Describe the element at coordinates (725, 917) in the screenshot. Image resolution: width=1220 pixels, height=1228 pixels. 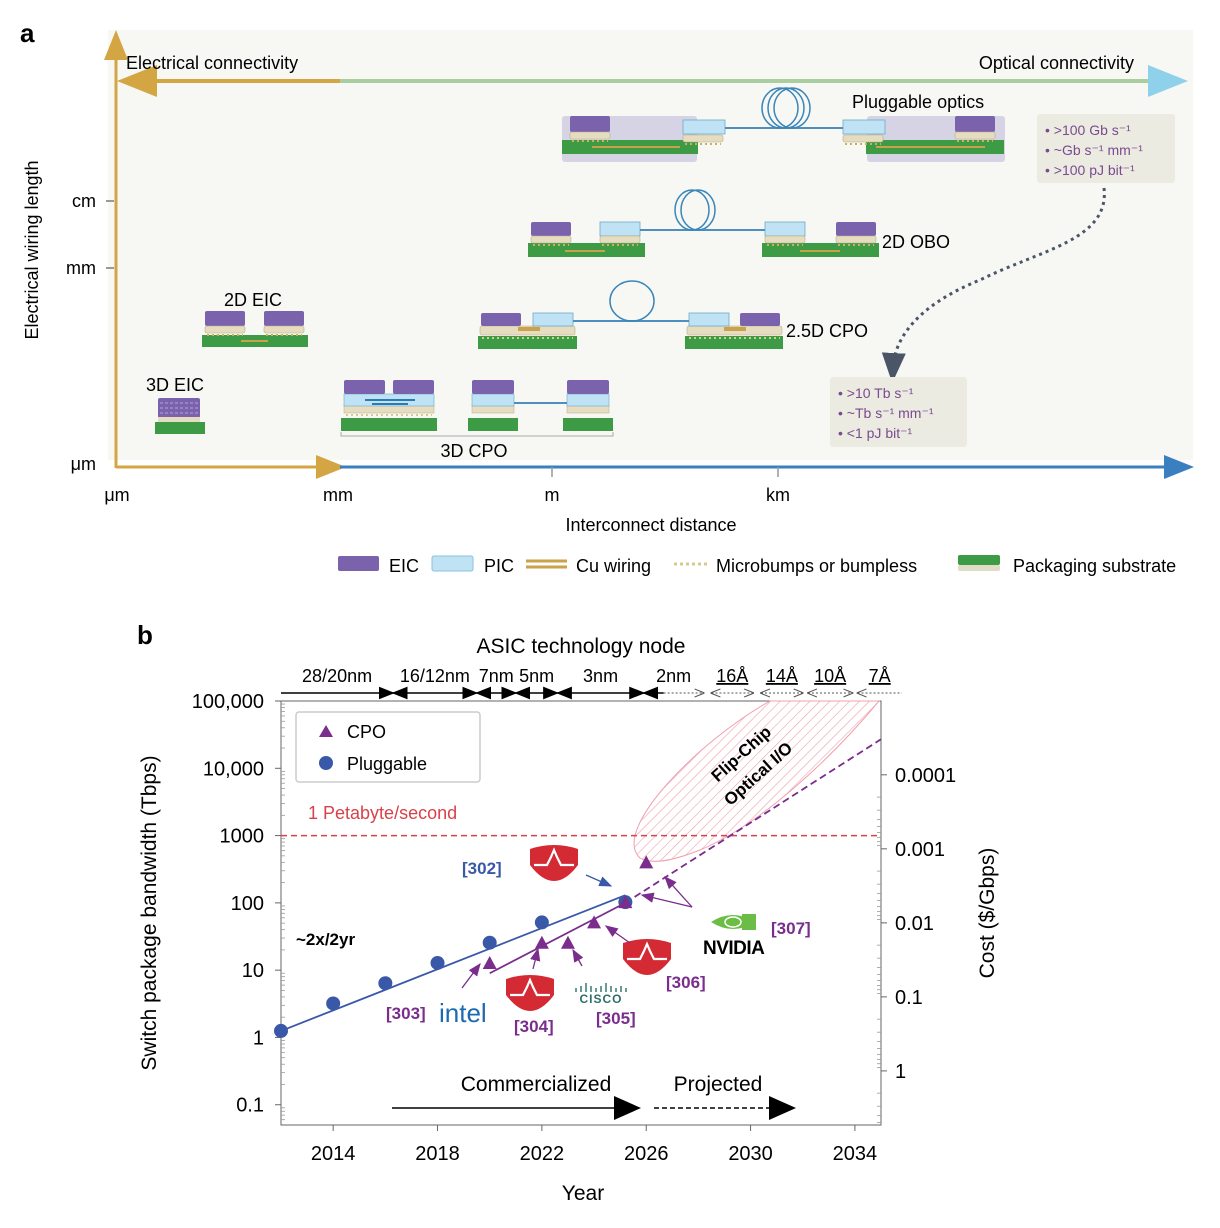
I see `ref-307-annotation: NVIDIA [307]` at that location.